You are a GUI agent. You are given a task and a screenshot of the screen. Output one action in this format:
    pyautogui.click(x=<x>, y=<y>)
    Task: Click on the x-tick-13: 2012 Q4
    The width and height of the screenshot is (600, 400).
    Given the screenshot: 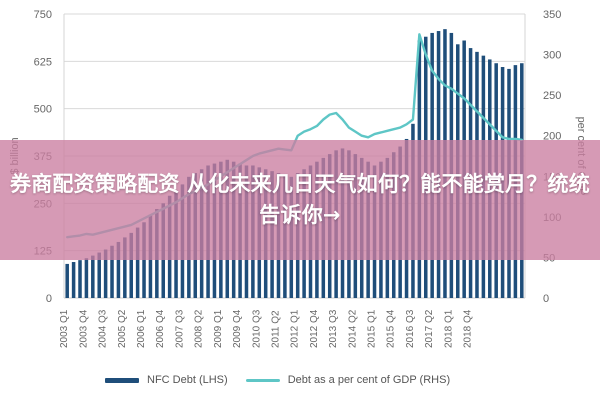 What is the action you would take?
    pyautogui.click(x=314, y=328)
    